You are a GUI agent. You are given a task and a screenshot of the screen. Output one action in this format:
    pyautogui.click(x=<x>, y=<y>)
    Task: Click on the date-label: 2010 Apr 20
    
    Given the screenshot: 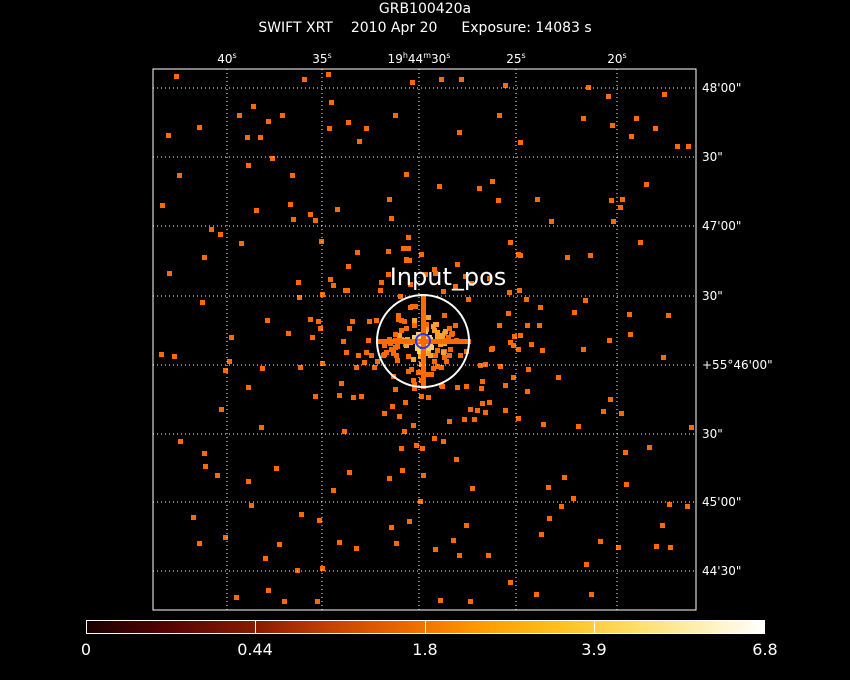 What is the action you would take?
    pyautogui.click(x=394, y=28)
    